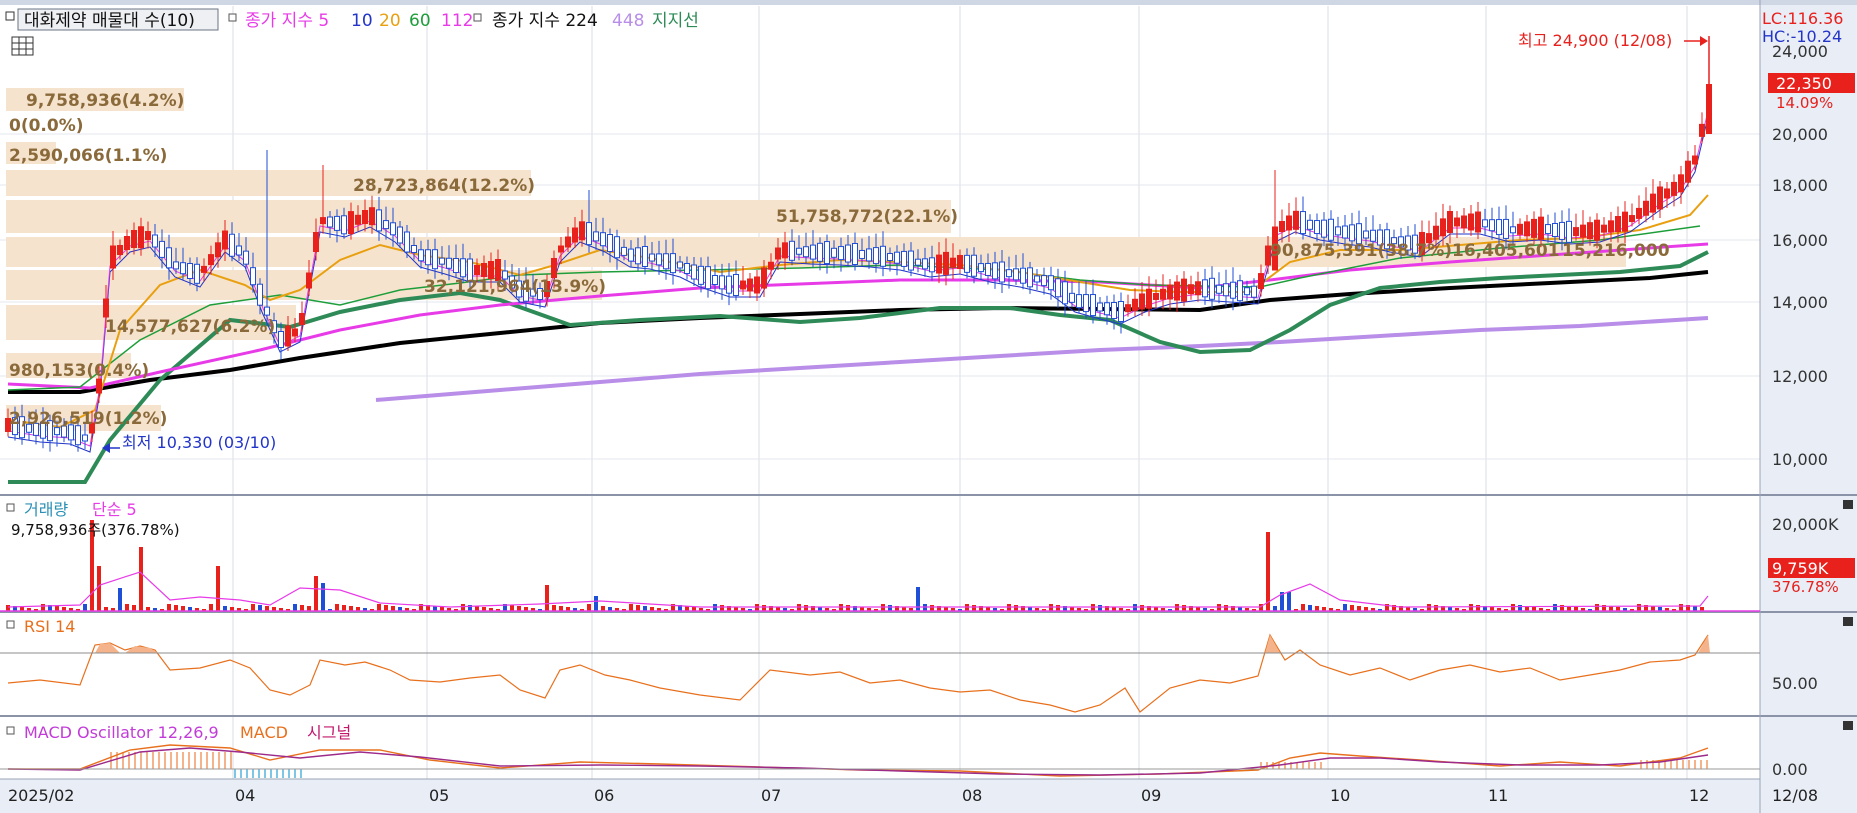 This screenshot has height=813, width=1857. Describe the element at coordinates (114, 509) in the screenshot. I see `volume-ma-label: 단순 5` at that location.